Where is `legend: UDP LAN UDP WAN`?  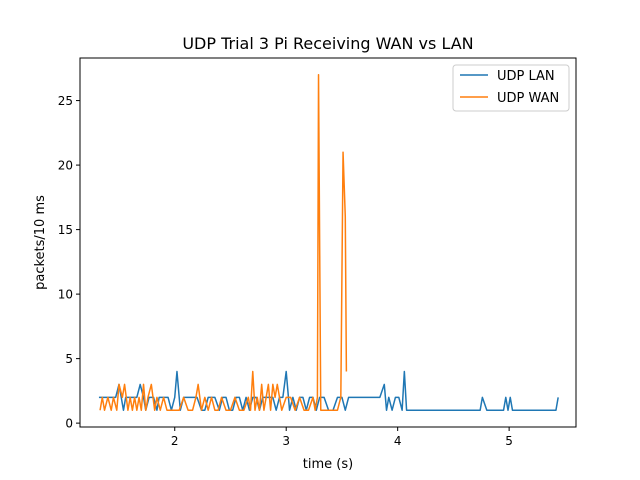
legend: UDP LAN UDP WAN is located at coordinates (511, 88).